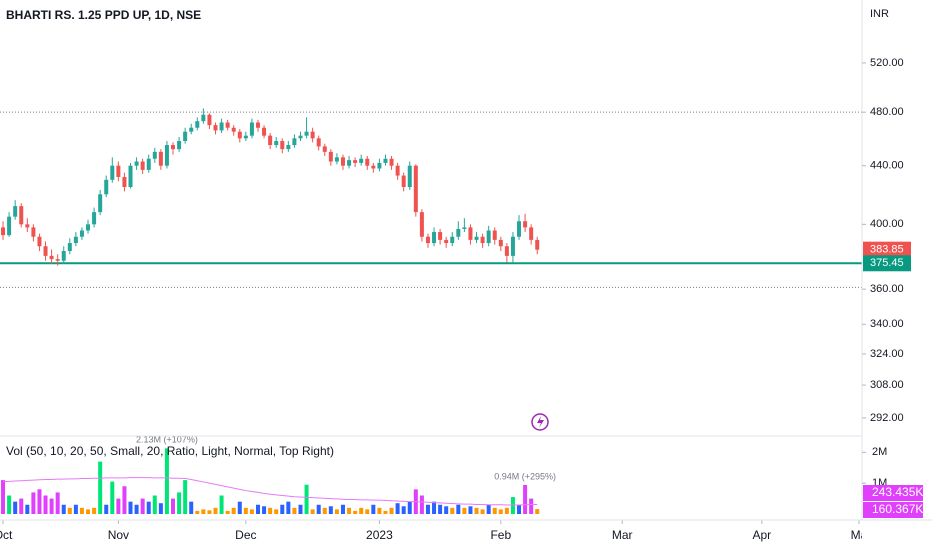  I want to click on x-tick-label: Dec, so click(245, 535).